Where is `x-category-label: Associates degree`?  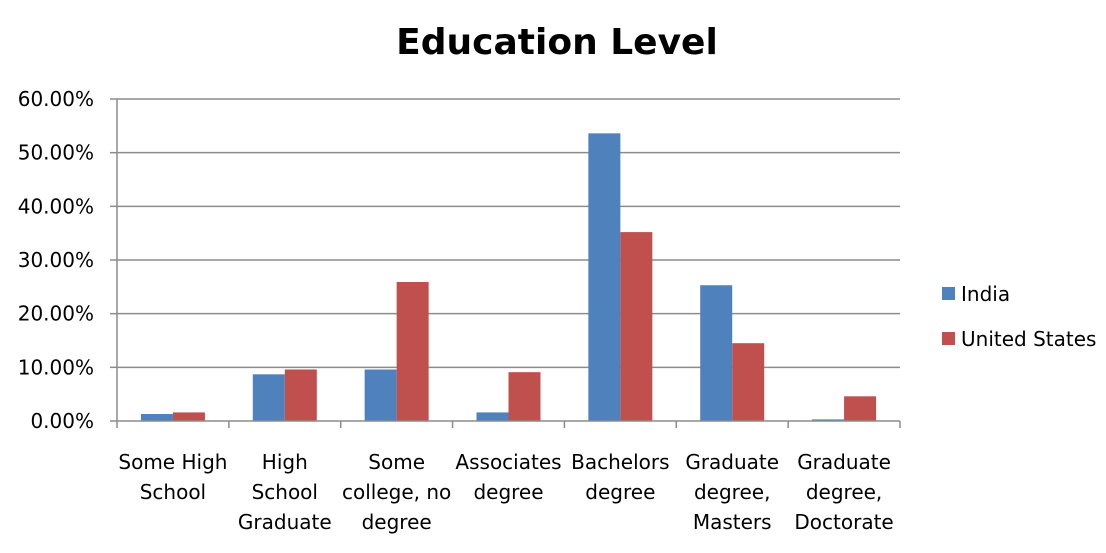 x-category-label: Associates degree is located at coordinates (508, 477).